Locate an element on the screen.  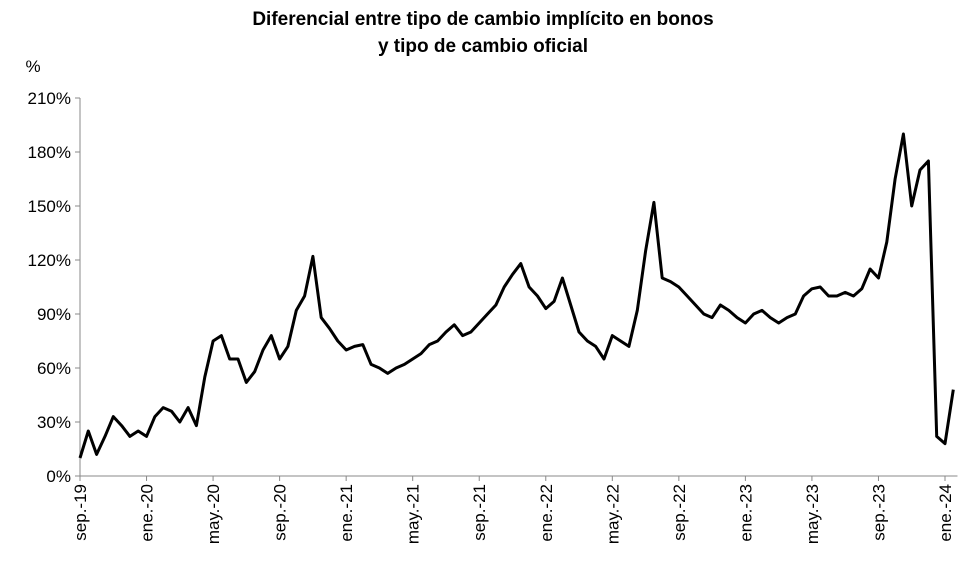
x-tick-label: sep.-22 is located at coordinates (679, 512).